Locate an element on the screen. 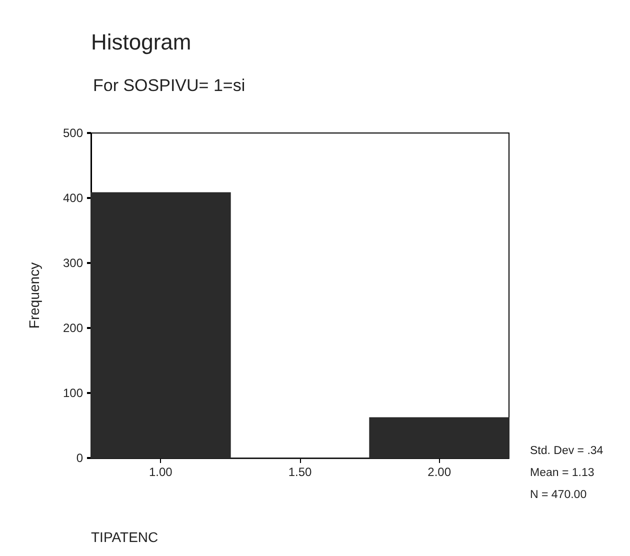 The height and width of the screenshot is (556, 630). x-tick-label: 1.00 is located at coordinates (160, 472).